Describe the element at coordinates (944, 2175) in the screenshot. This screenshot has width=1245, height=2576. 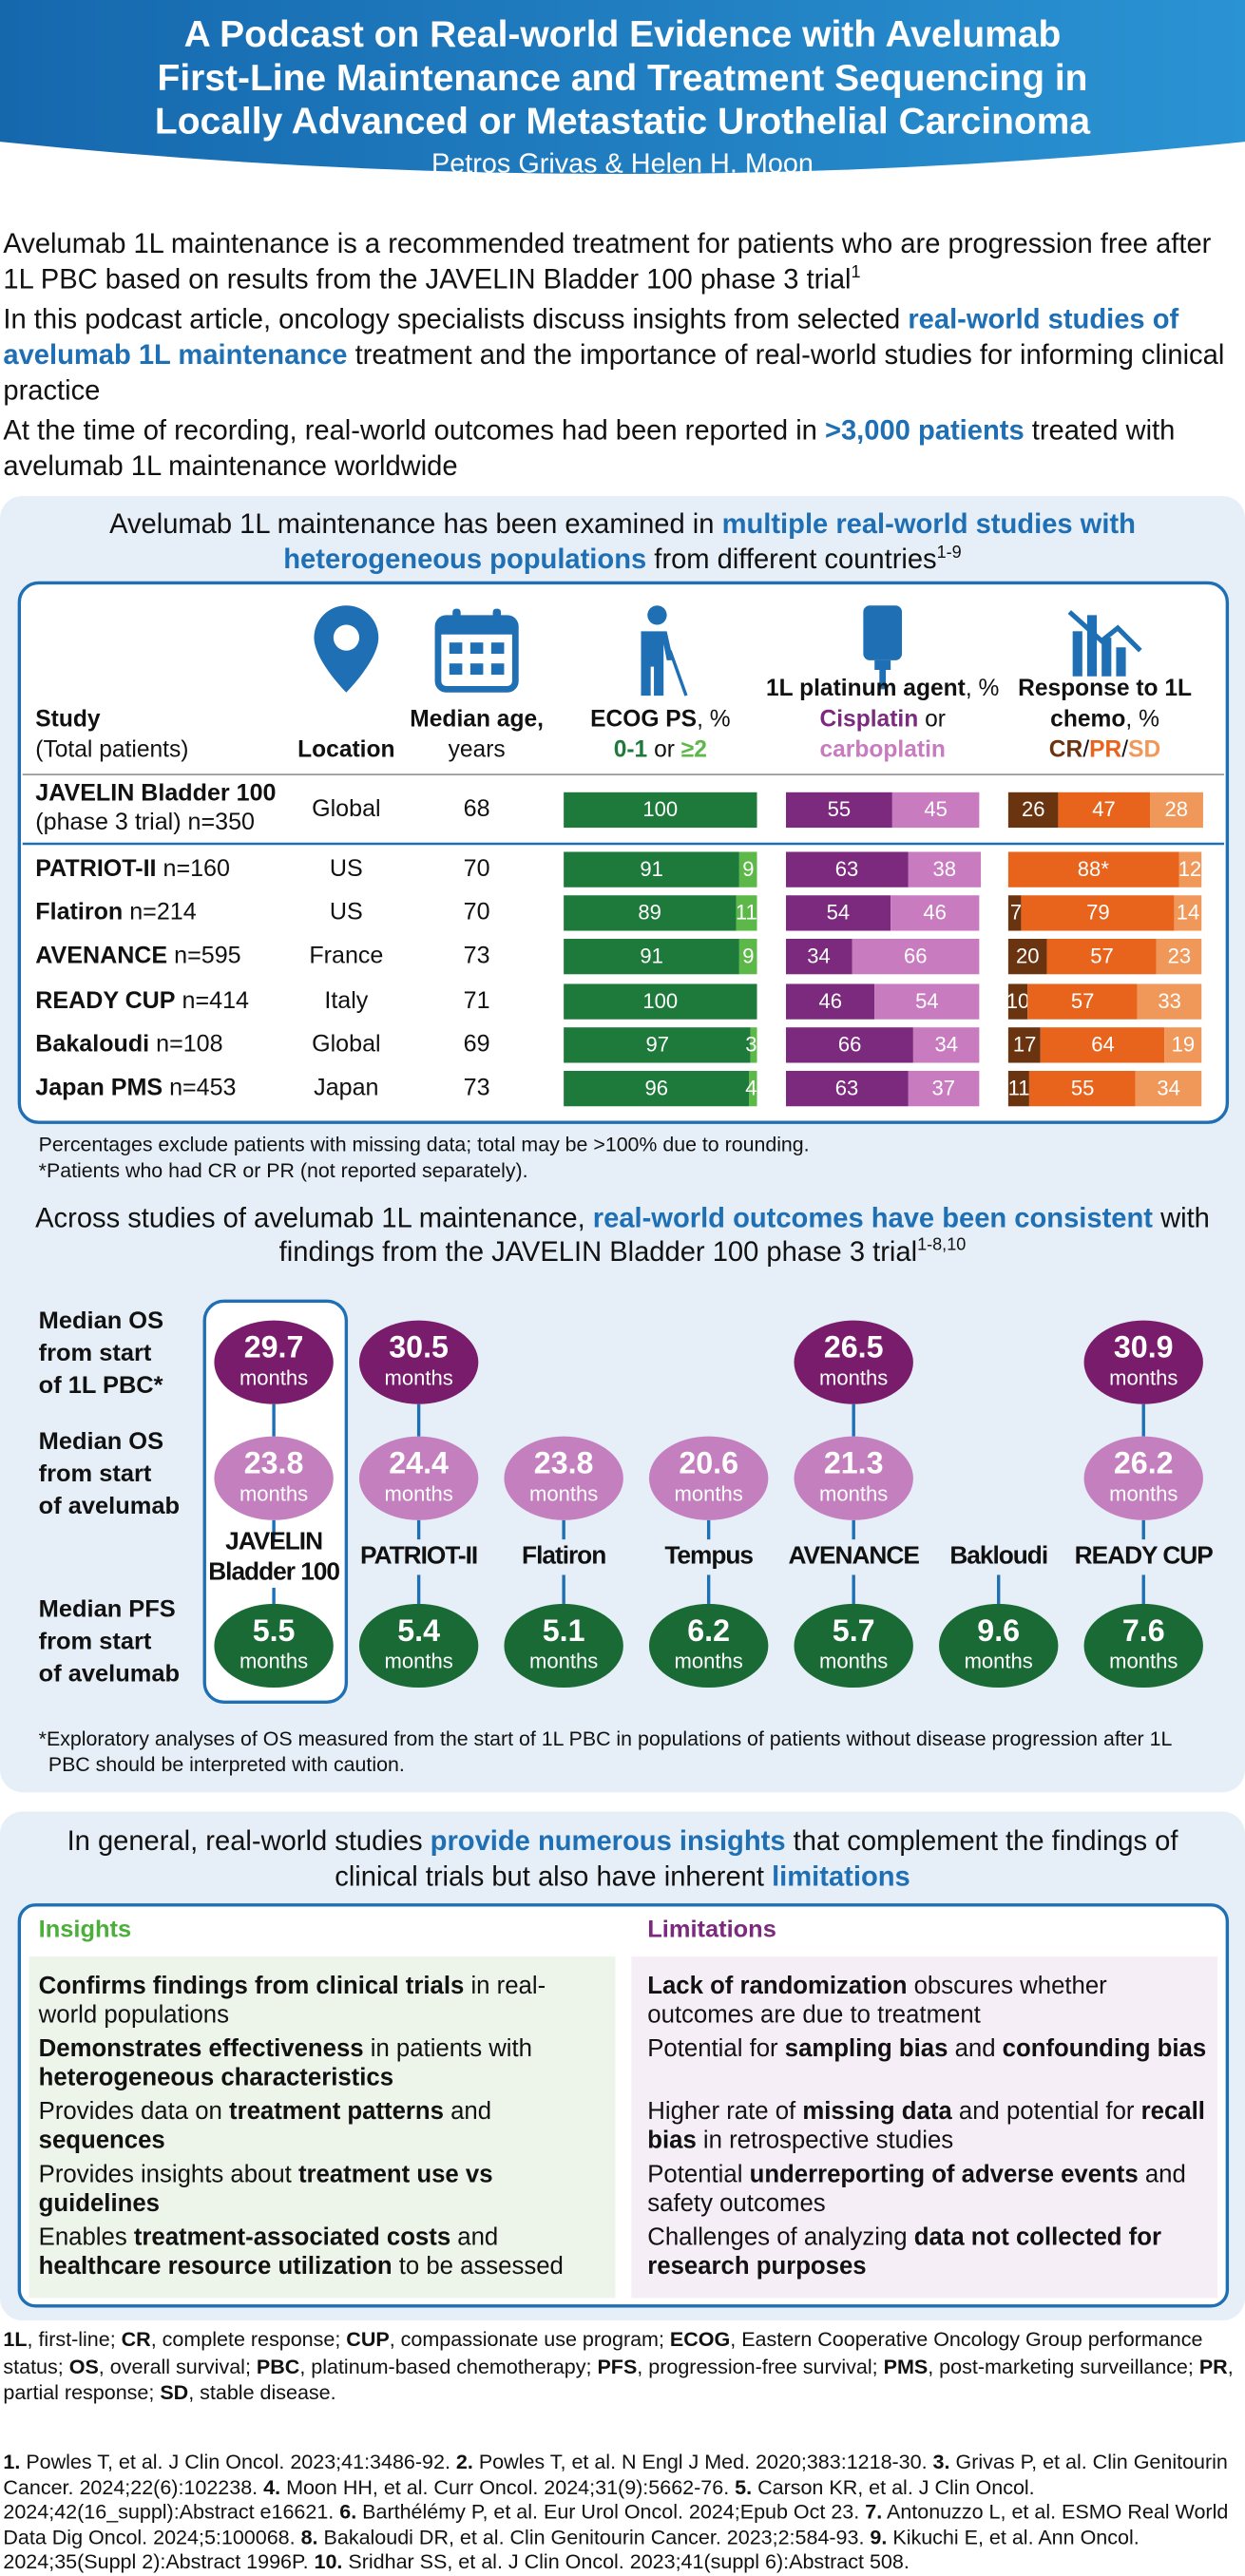
I see `text-run: underreporting of adverse events` at that location.